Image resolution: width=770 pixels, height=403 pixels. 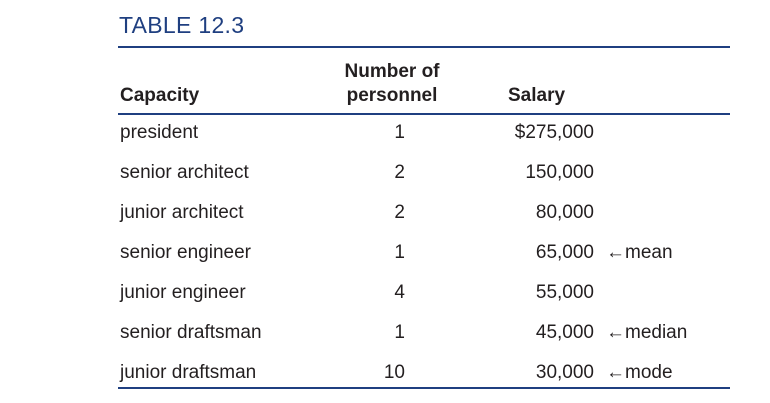 I want to click on table-title: TABLE 12.3, so click(x=182, y=25).